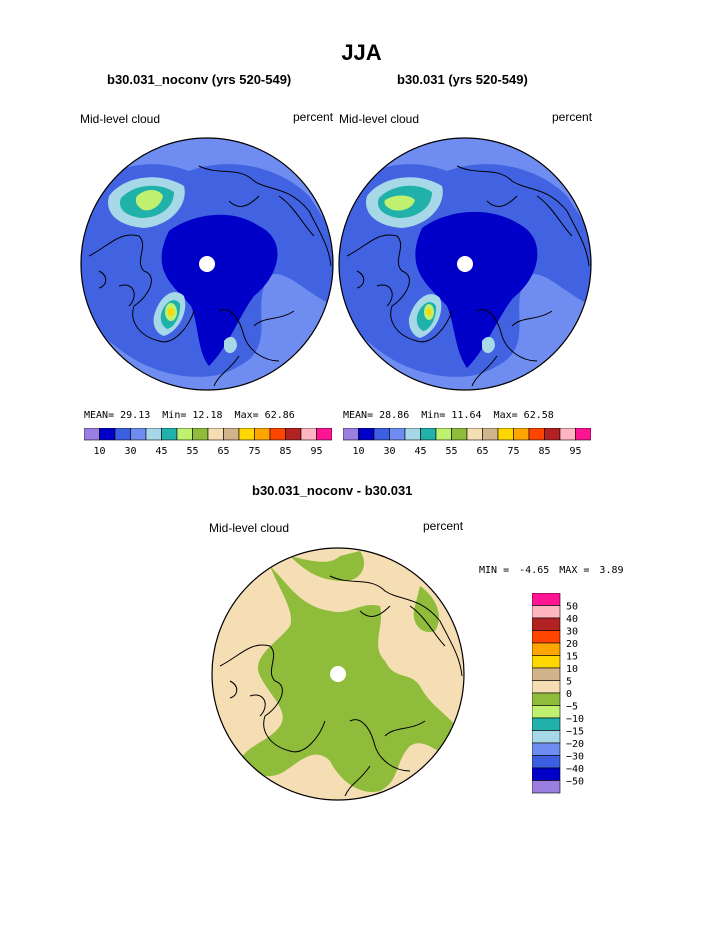  I want to click on diff-max-label: MAX =, so click(574, 570).